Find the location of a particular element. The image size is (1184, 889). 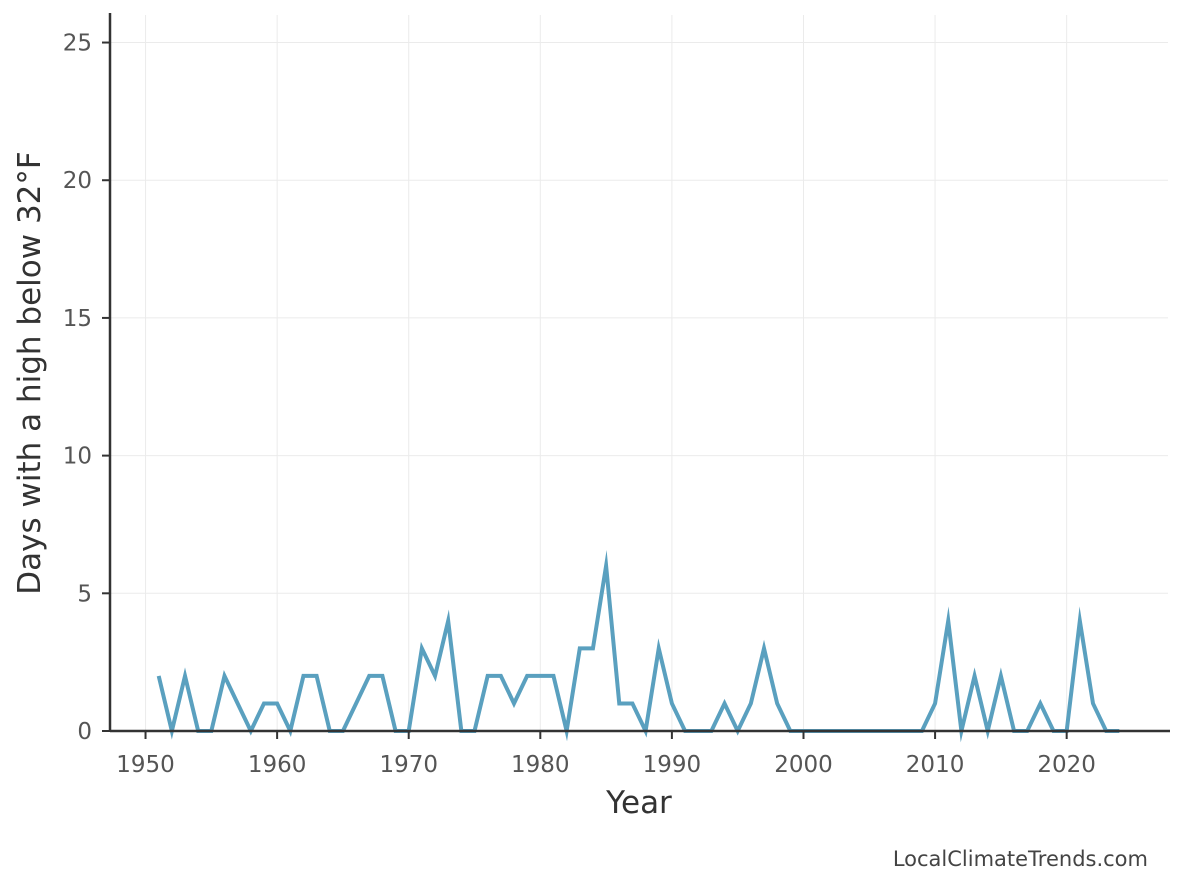

y-tick-label: 10 is located at coordinates (77, 457).